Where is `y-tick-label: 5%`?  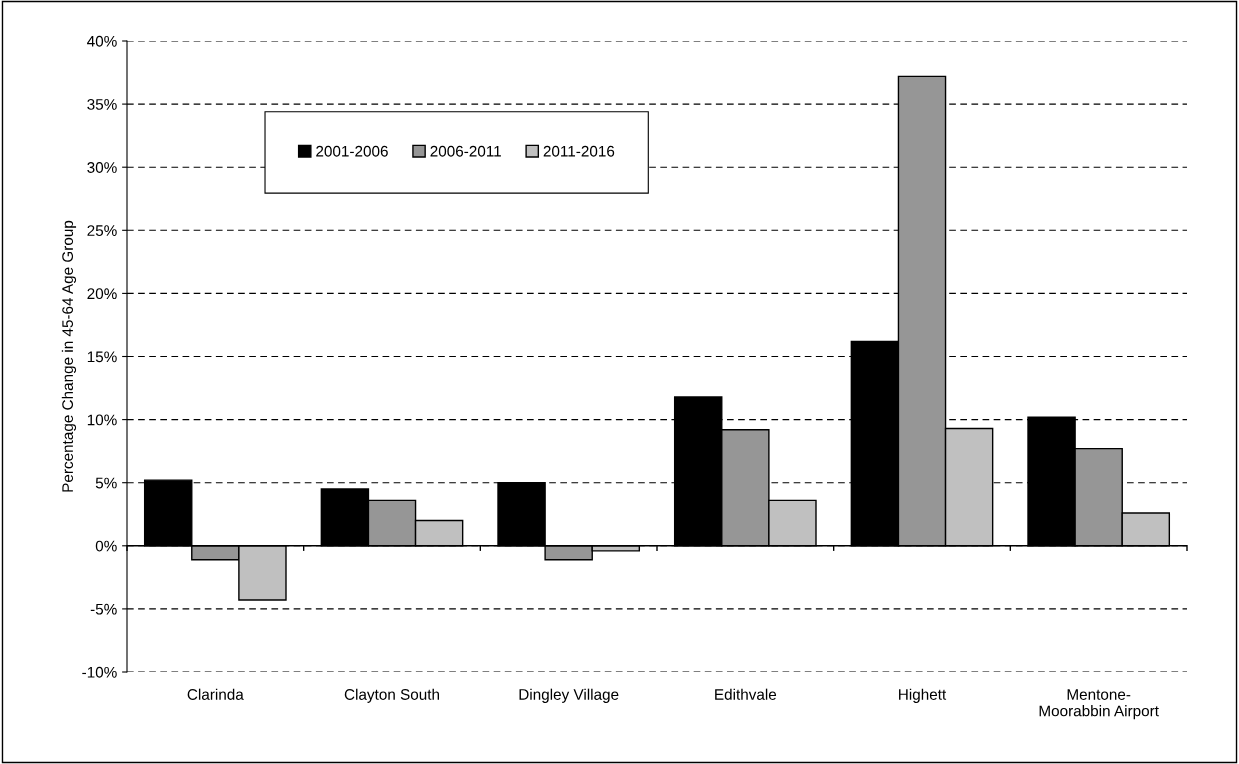 y-tick-label: 5% is located at coordinates (106, 483).